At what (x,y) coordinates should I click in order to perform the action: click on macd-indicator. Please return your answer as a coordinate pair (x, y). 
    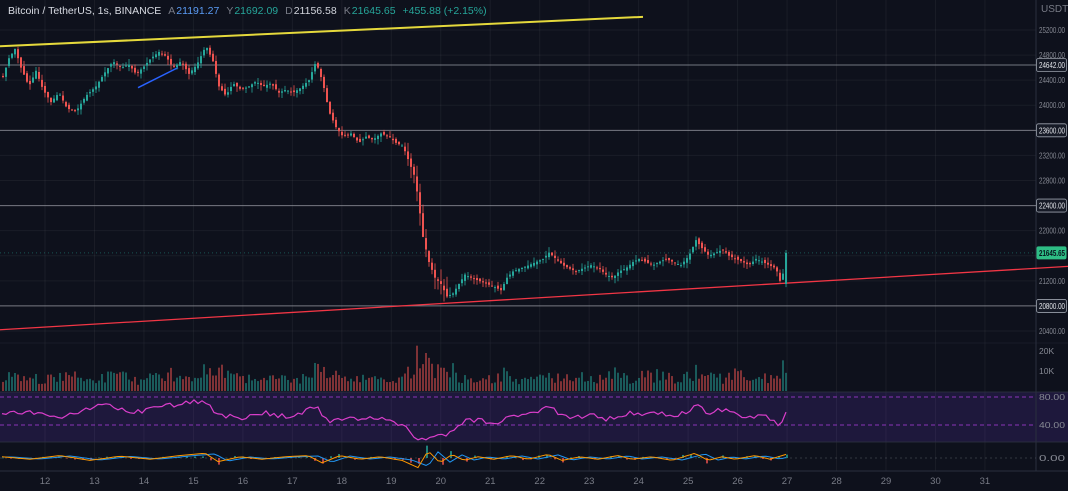
    Looking at the image, I should click on (518, 457).